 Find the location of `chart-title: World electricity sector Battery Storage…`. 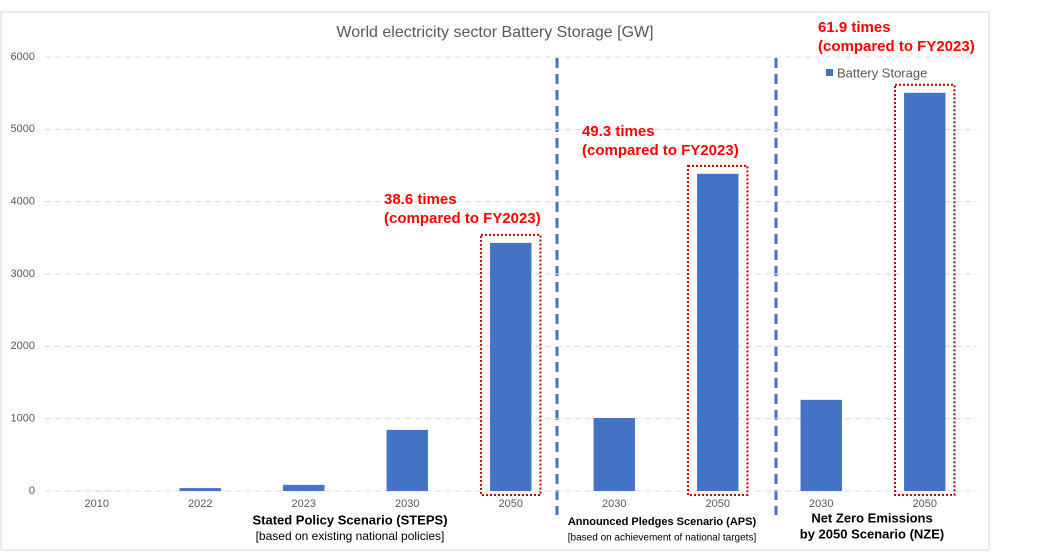

chart-title: World electricity sector Battery Storage… is located at coordinates (494, 32).